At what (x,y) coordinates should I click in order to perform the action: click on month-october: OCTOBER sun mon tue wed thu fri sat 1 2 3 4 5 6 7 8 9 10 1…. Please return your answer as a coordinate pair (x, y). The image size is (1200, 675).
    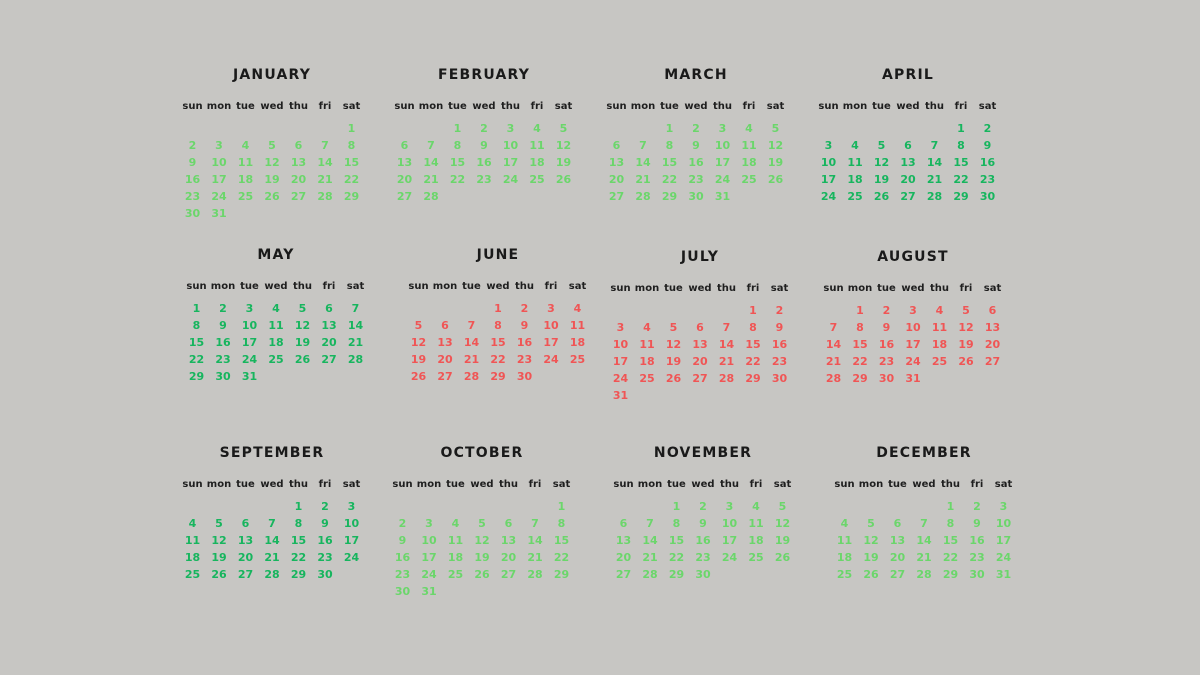
    Looking at the image, I should click on (482, 522).